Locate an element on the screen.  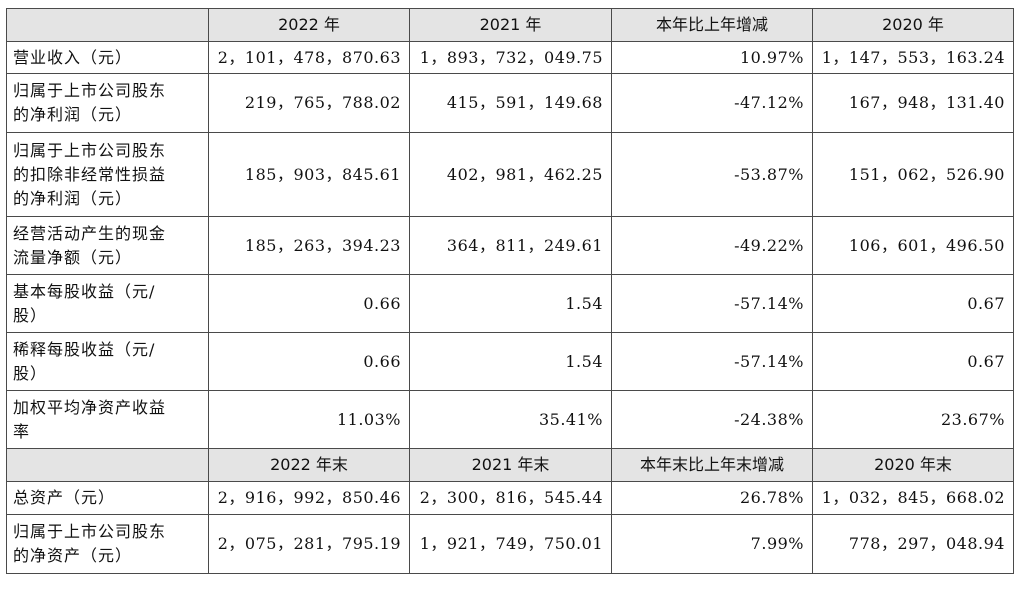
value-2021-end: 2，300，816，545.44 is located at coordinates (510, 498).